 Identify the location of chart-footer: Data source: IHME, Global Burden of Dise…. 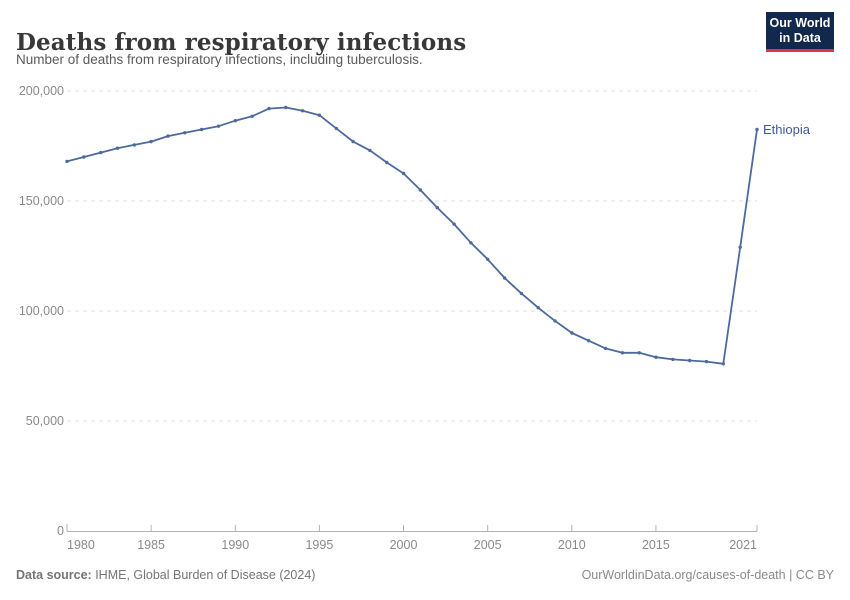
(425, 575).